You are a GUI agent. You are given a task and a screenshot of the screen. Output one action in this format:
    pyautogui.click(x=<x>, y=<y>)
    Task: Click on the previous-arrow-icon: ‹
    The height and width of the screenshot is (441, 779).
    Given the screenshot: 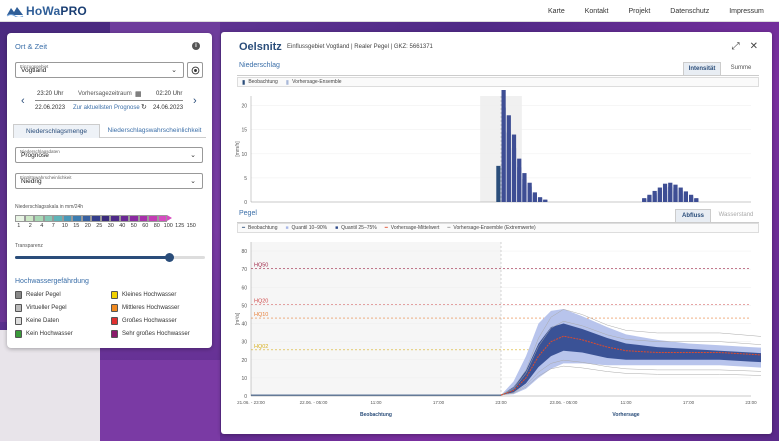 What is the action you would take?
    pyautogui.click(x=23, y=101)
    